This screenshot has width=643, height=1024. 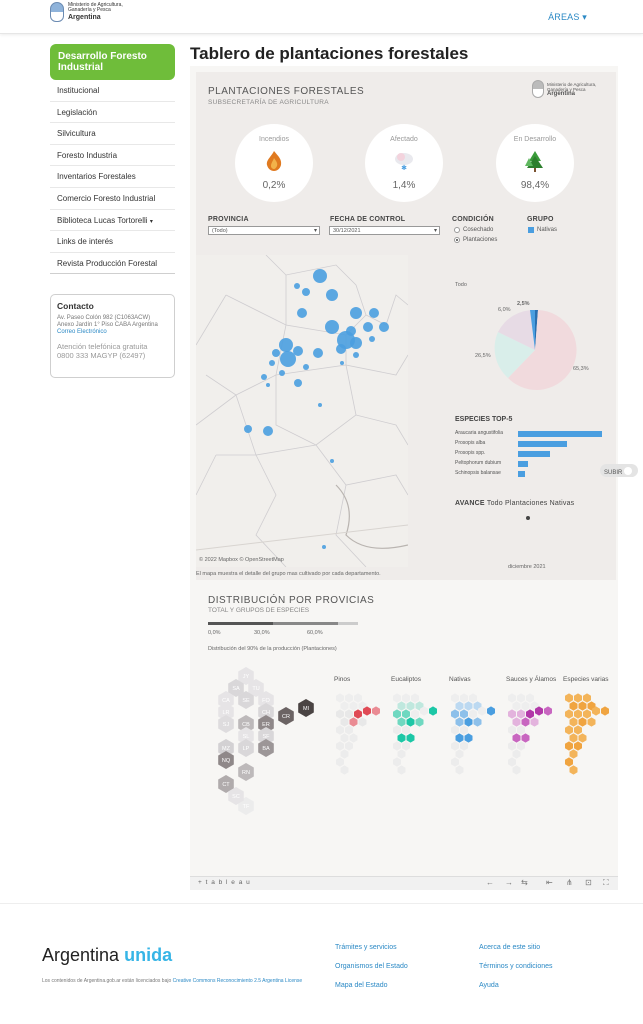 What do you see at coordinates (475, 240) in the screenshot?
I see `radio-plantaciones: Plantaciones` at bounding box center [475, 240].